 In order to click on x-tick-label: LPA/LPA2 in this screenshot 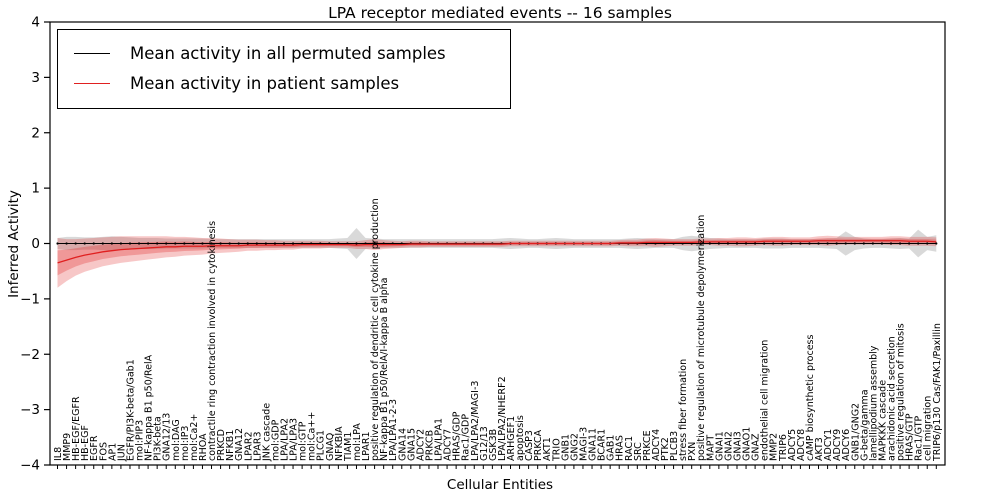, I will do `click(284, 439)`.